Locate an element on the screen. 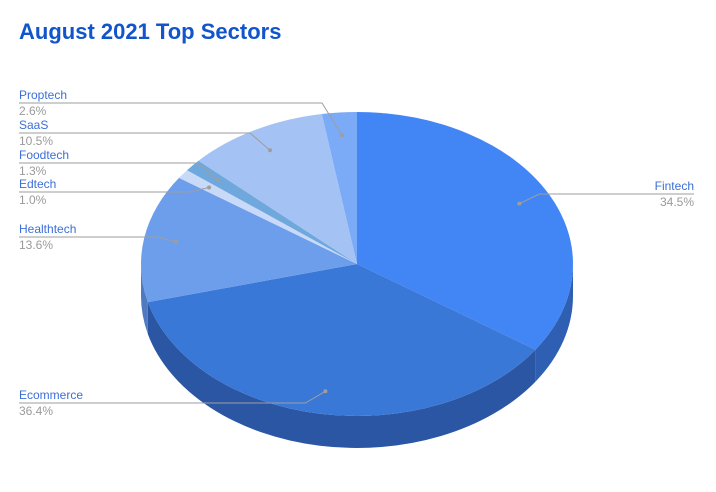 Image resolution: width=716 pixels, height=492 pixels. leader-line-healthtech is located at coordinates (98, 239).